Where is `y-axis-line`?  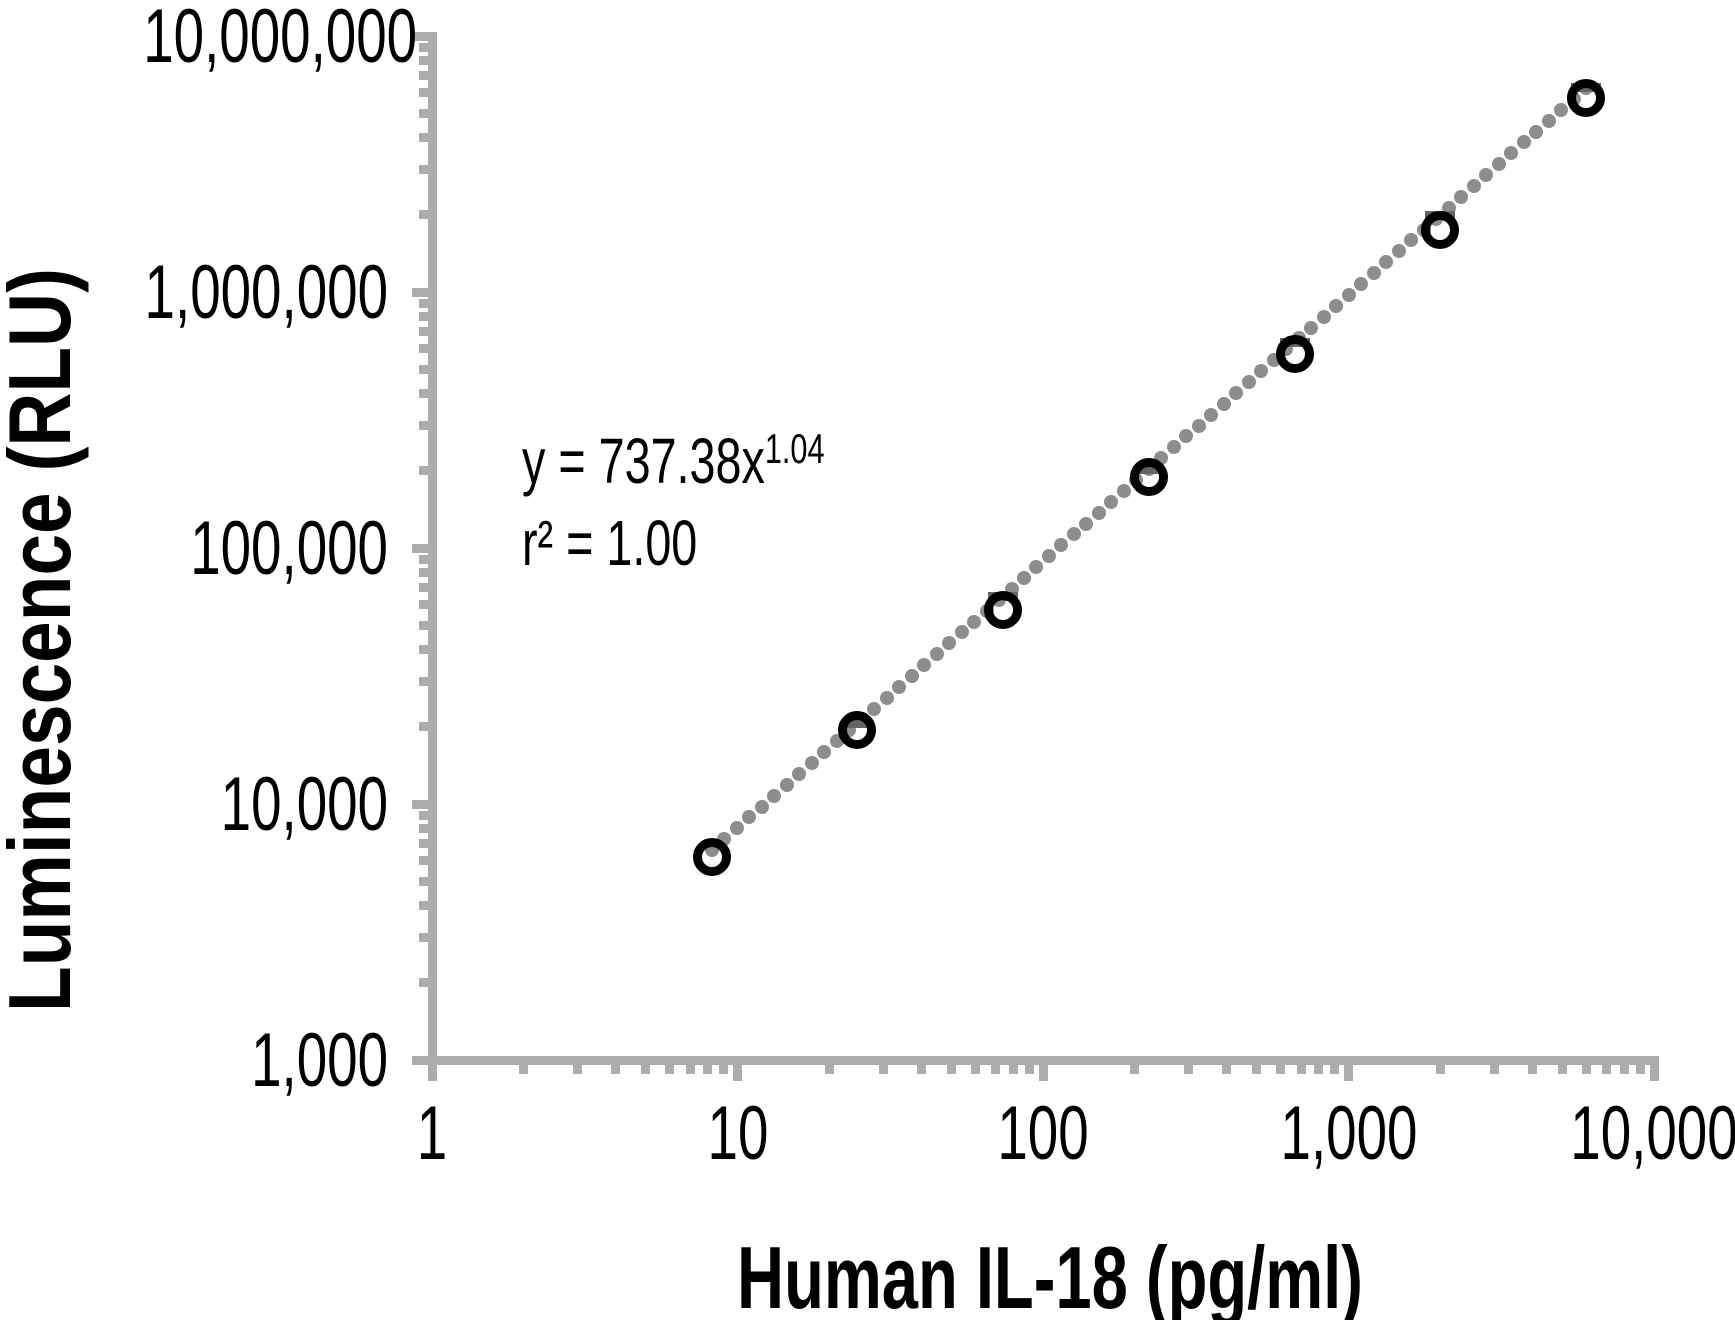 y-axis-line is located at coordinates (432, 548).